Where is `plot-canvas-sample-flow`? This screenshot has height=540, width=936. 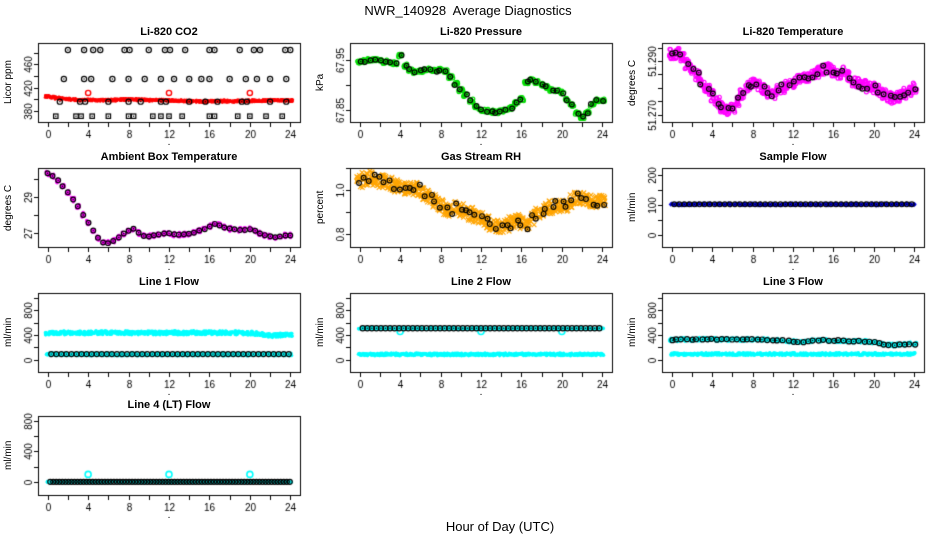
plot-canvas-sample-flow is located at coordinates (780, 212).